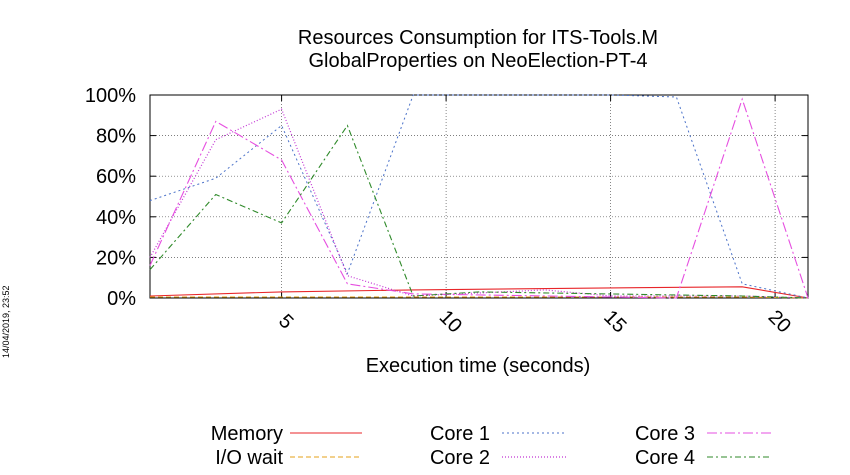  I want to click on x-tick-label: 20, so click(779, 321).